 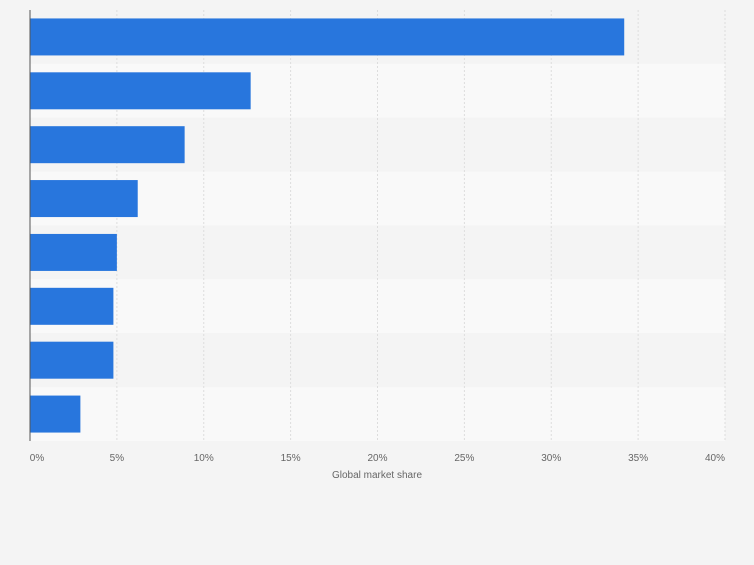 What do you see at coordinates (204, 458) in the screenshot?
I see `x-tick-label: 10%` at bounding box center [204, 458].